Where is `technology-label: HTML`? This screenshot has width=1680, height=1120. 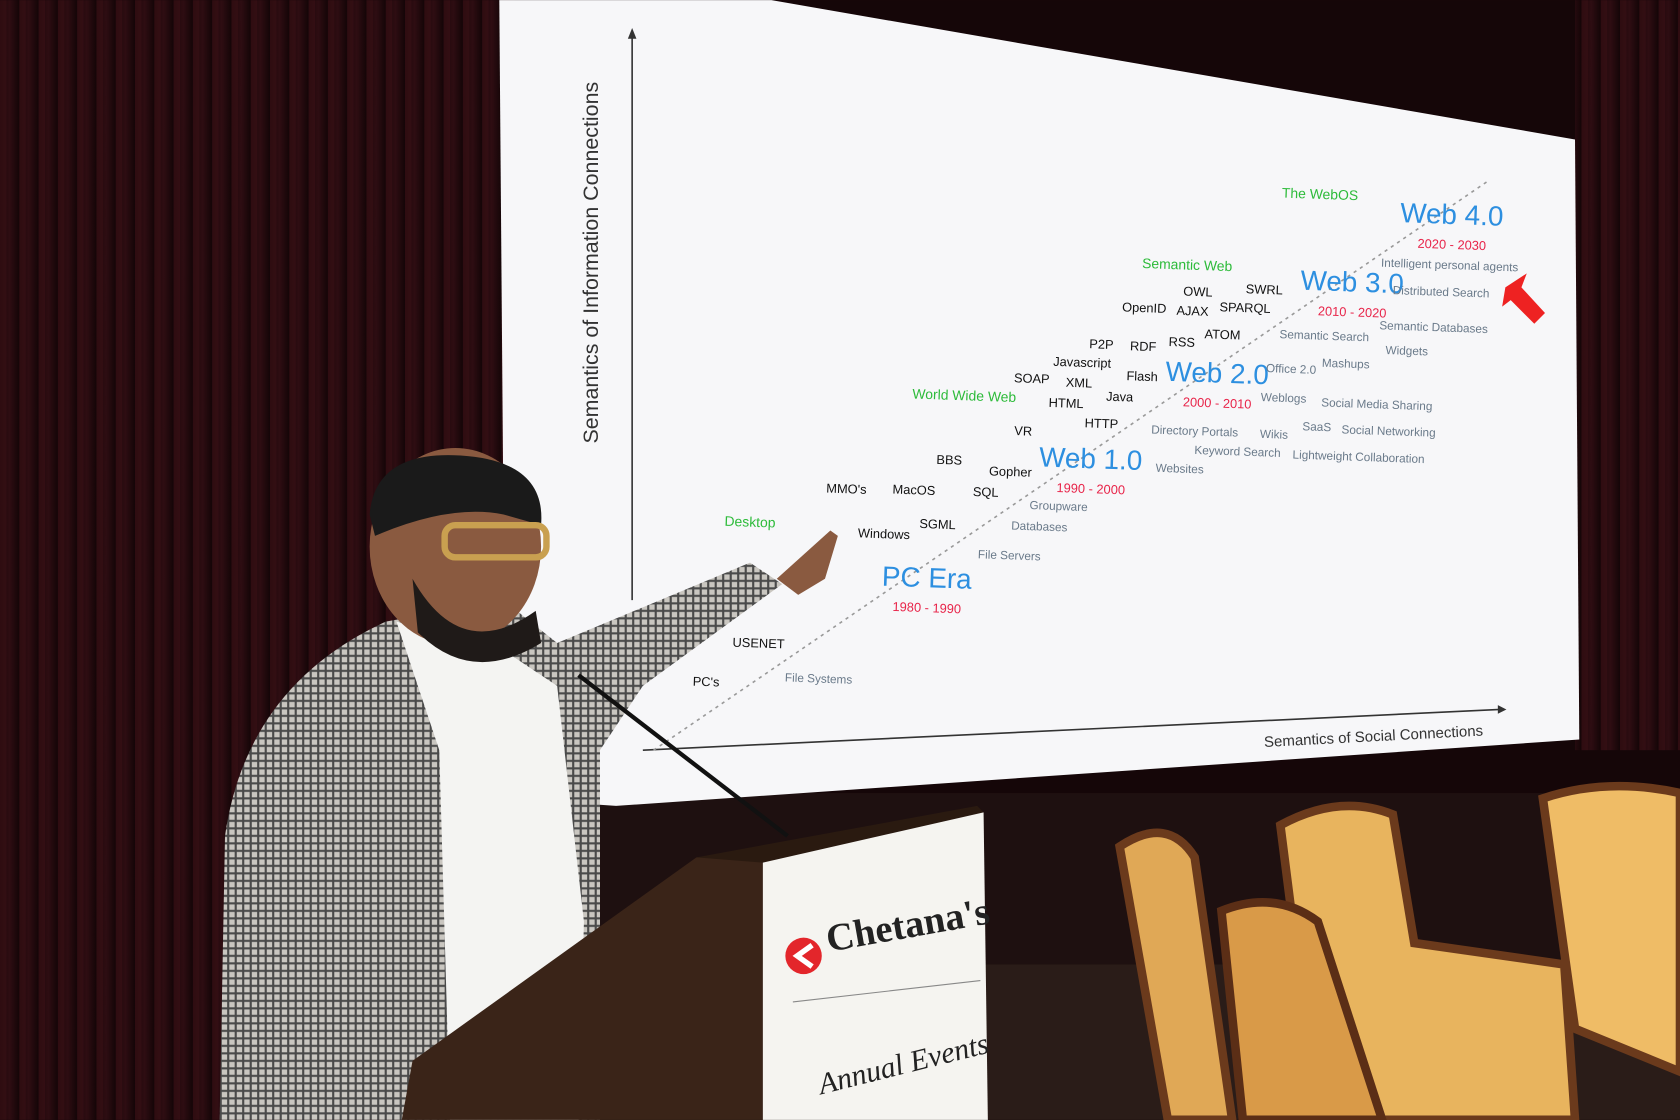 technology-label: HTML is located at coordinates (1065, 403).